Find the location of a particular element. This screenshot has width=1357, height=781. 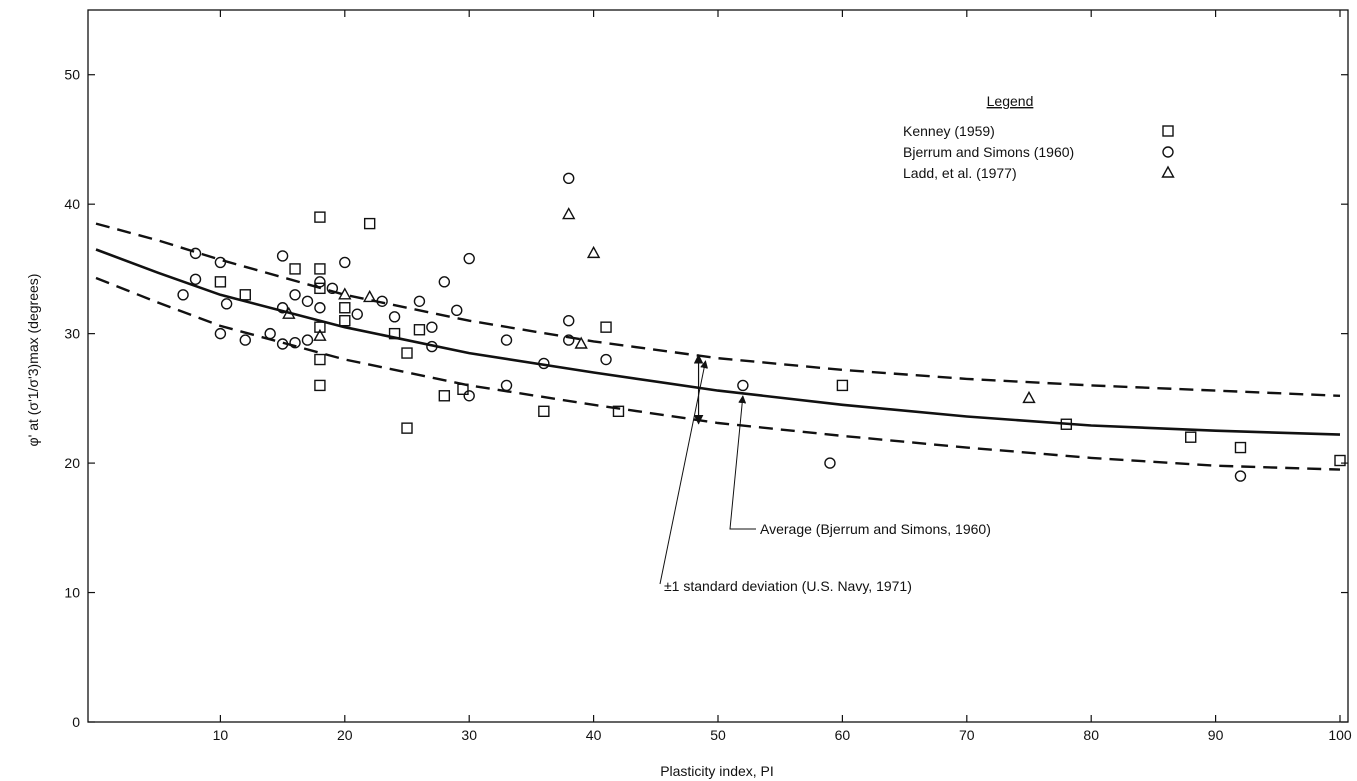

annotation-average-leader is located at coordinates (742, 462).